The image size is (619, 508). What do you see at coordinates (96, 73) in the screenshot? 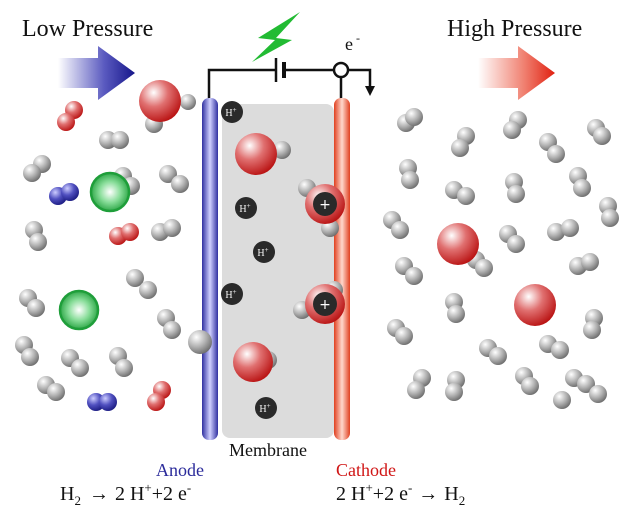
I see `low-pressure-arrow-icon` at bounding box center [96, 73].